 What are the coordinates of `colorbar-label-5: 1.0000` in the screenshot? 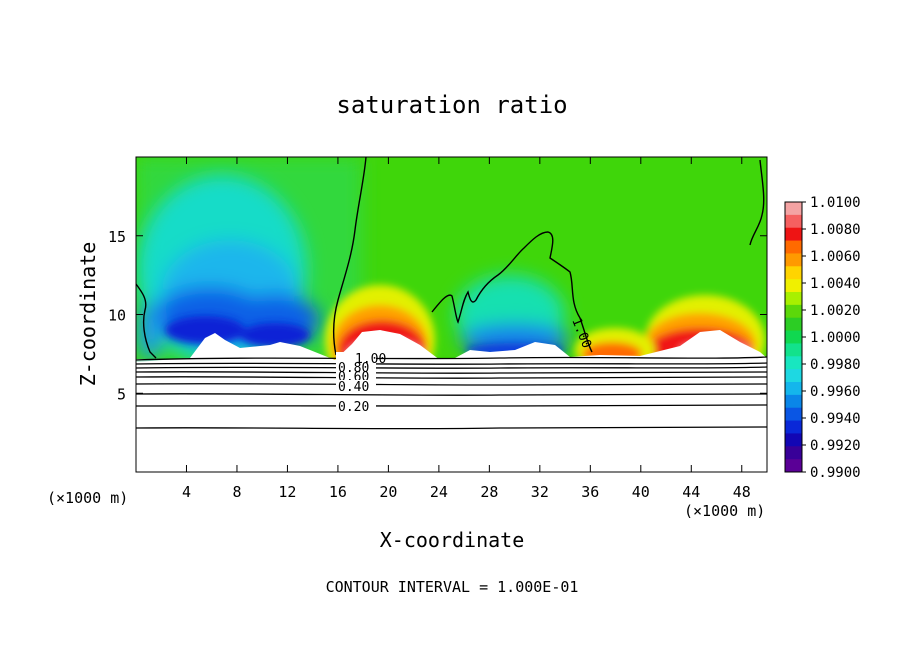 It's located at (835, 338).